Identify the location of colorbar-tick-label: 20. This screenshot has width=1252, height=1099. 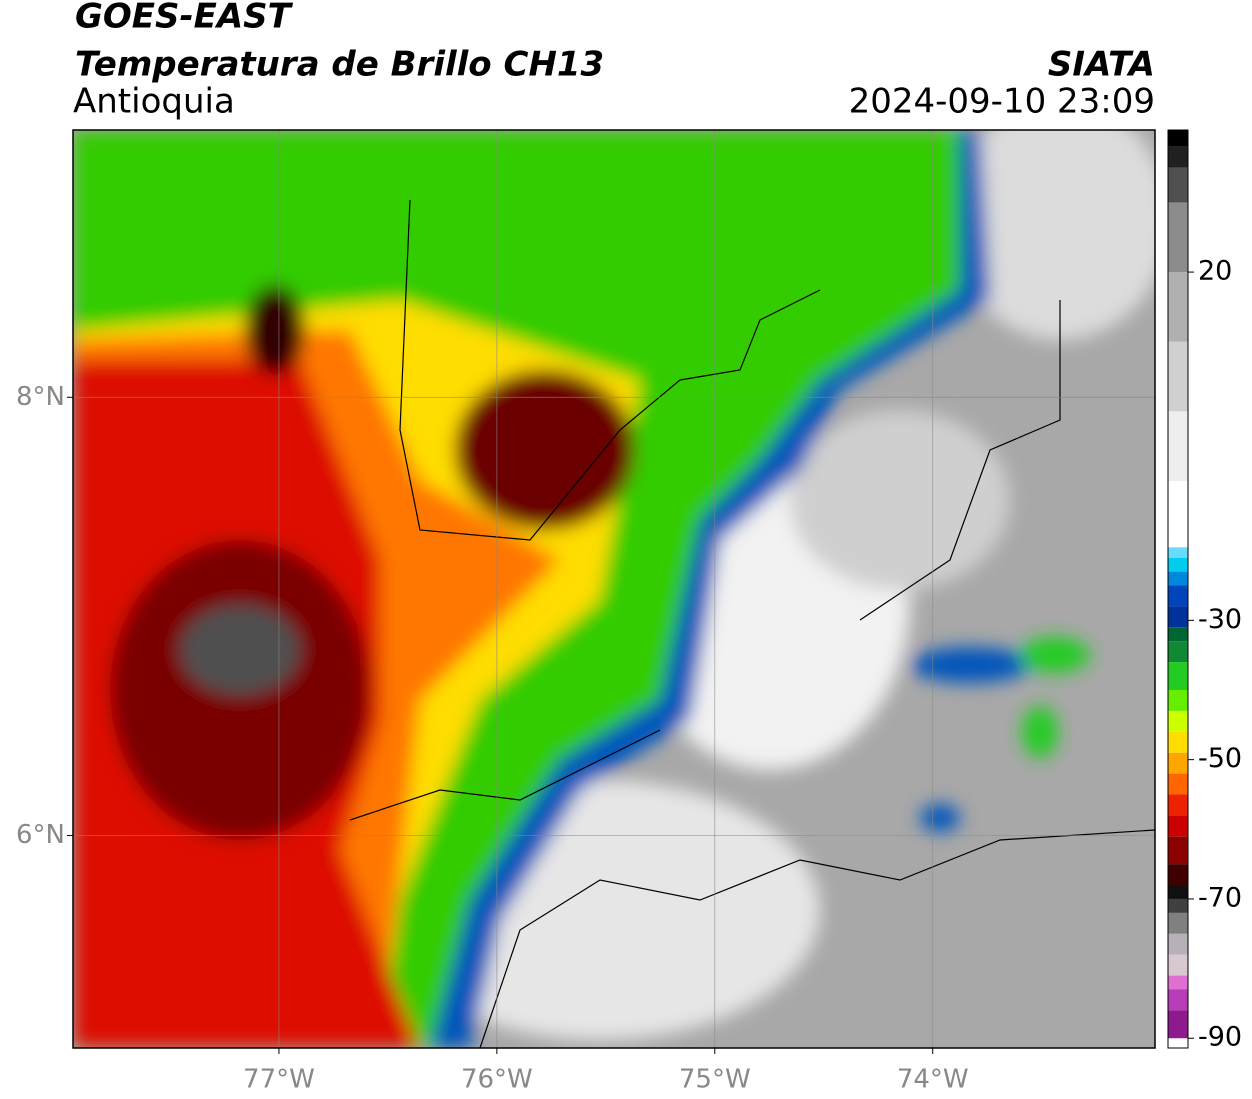
(1215, 271).